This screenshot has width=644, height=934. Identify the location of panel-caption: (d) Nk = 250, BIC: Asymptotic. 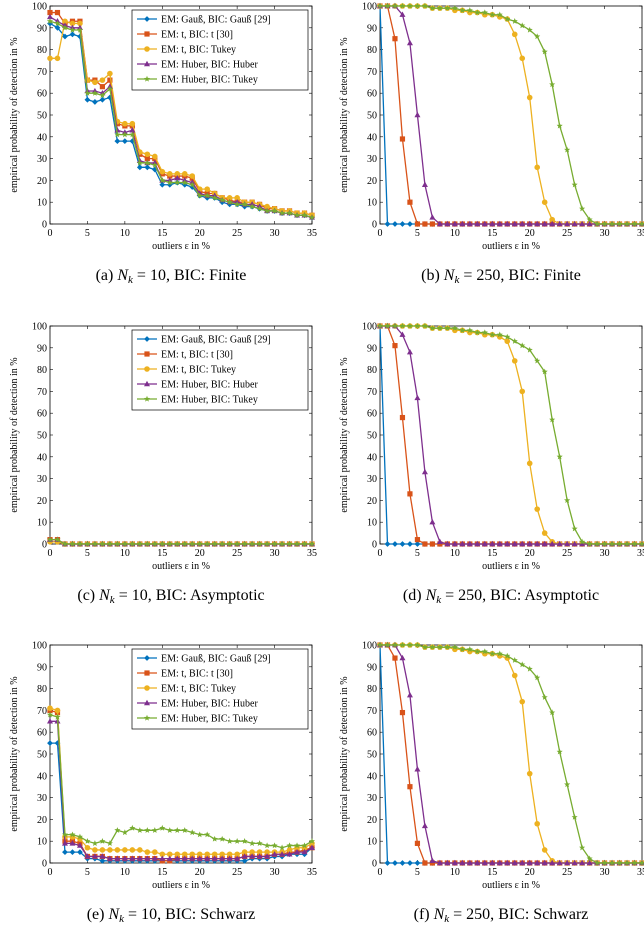
(501, 596).